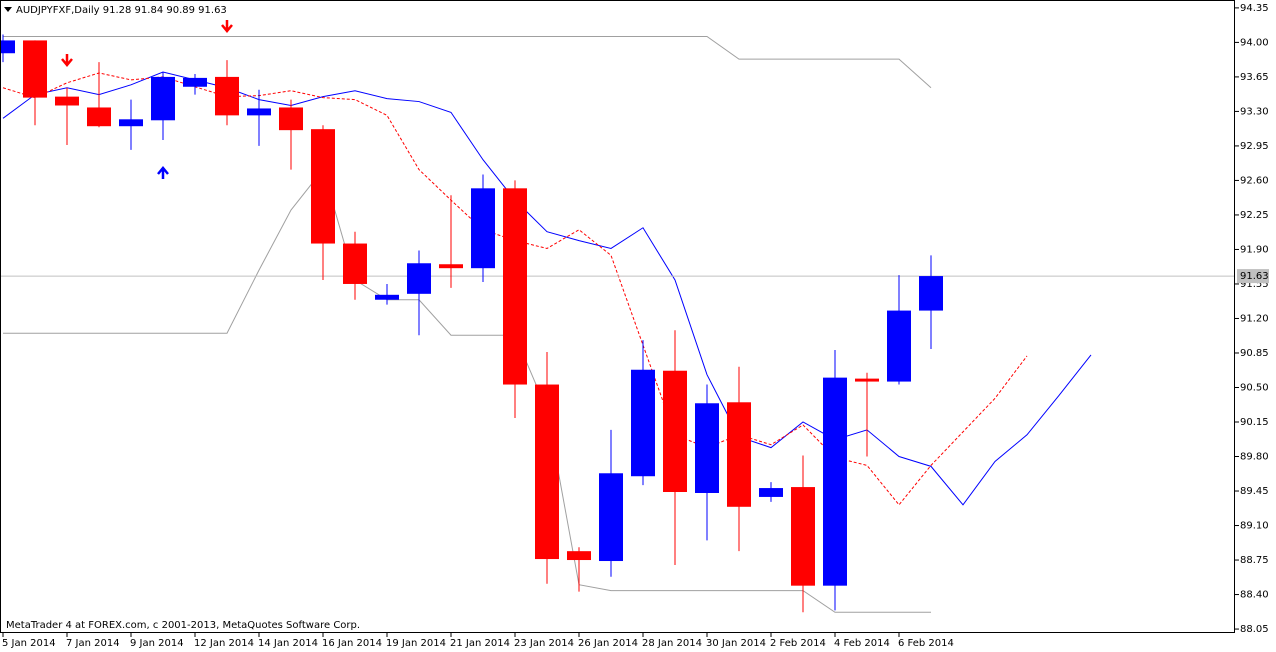  I want to click on y-tick-label: 91.90, so click(1254, 249).